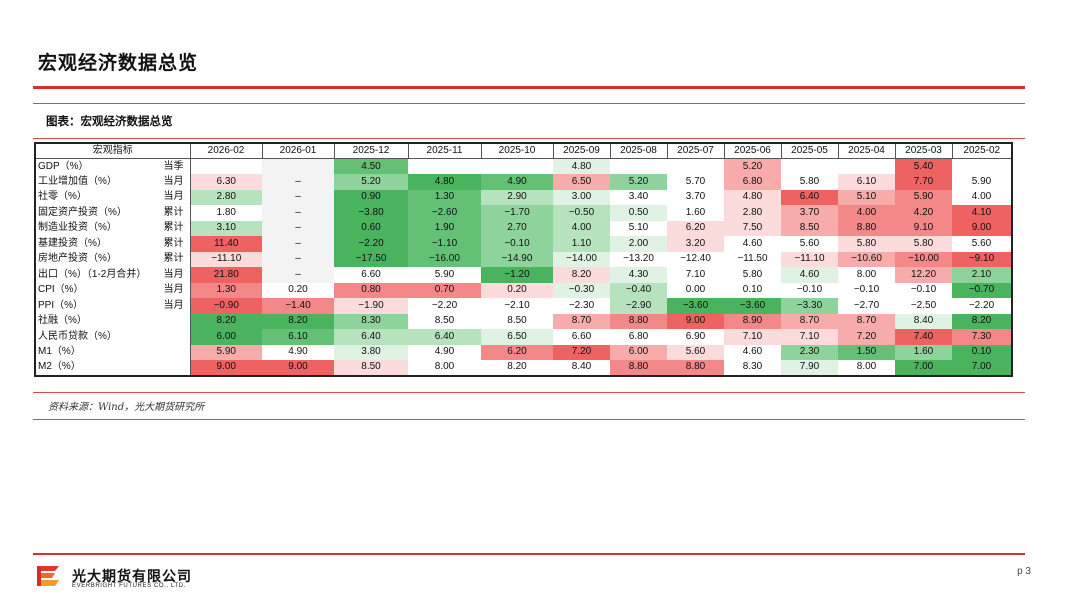 Image resolution: width=1067 pixels, height=600 pixels. Describe the element at coordinates (581, 321) in the screenshot. I see `value-cell: 8.70` at that location.